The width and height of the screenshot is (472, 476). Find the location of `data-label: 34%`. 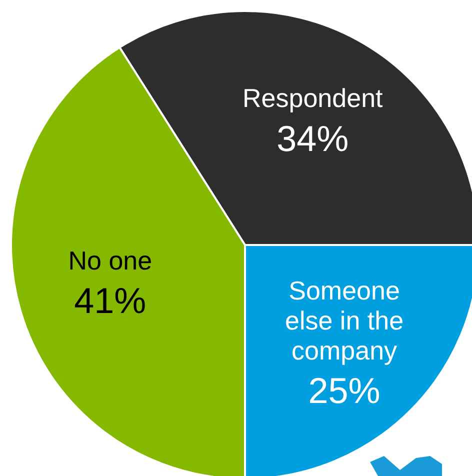

data-label: 34% is located at coordinates (312, 138).